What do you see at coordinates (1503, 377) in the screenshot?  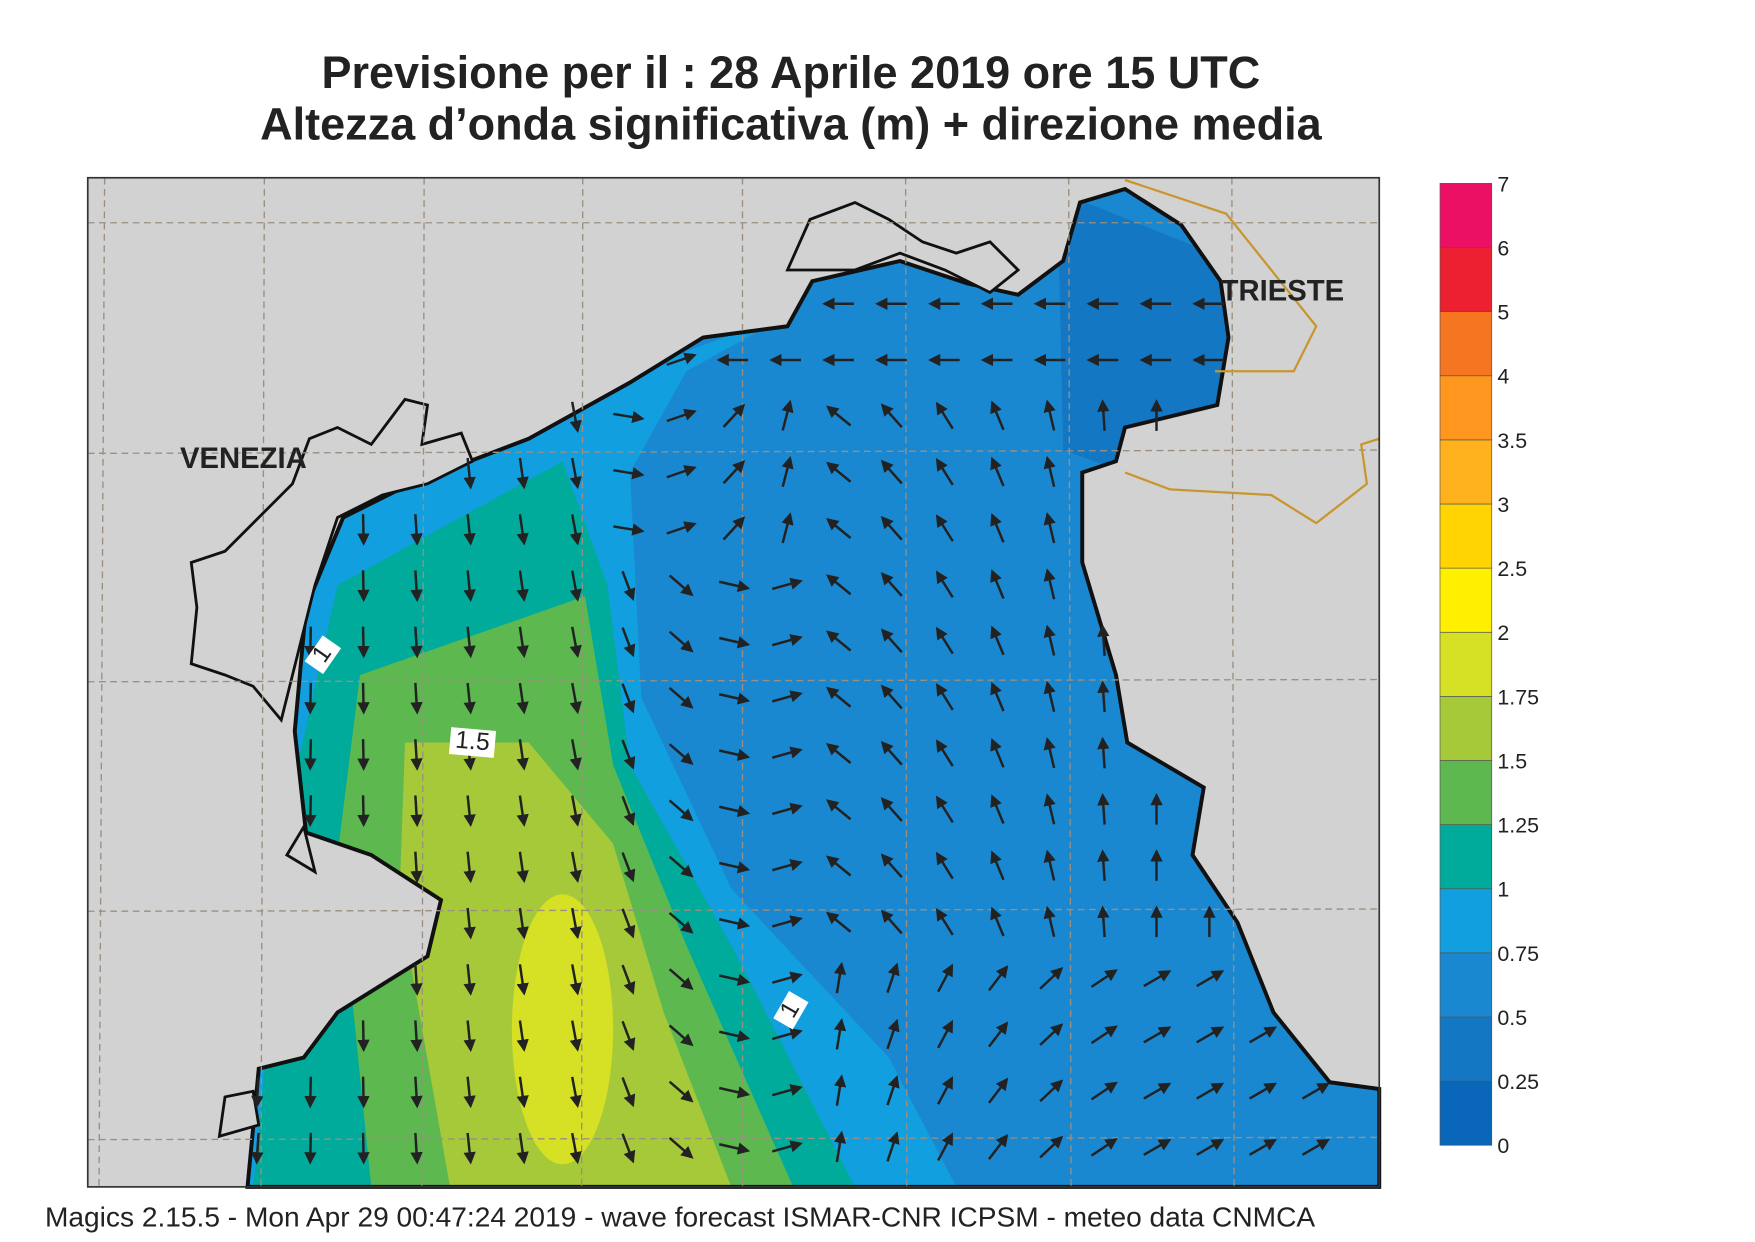 I see `colorbar-label: 4` at bounding box center [1503, 377].